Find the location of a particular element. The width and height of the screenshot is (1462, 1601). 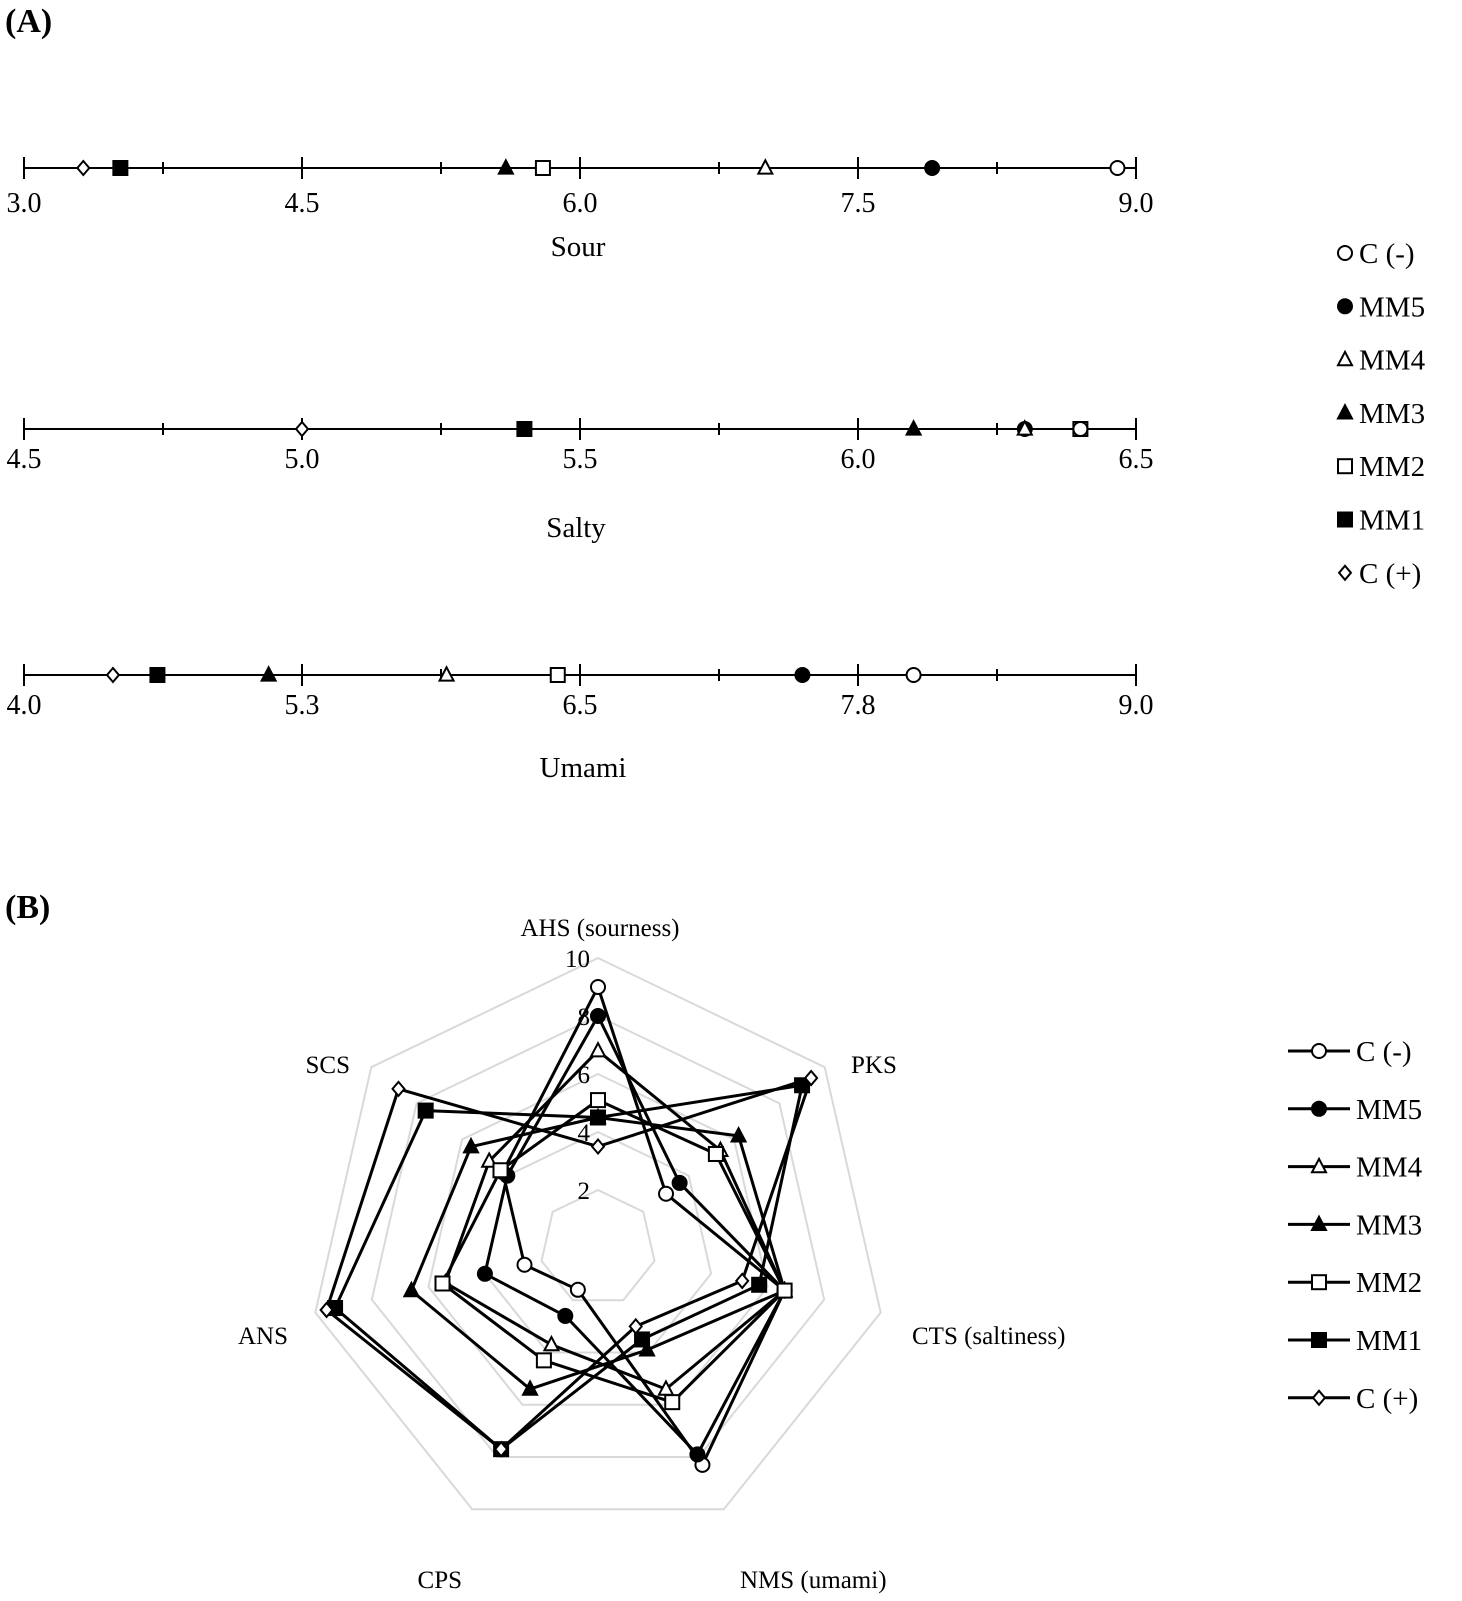

point-mm3 is located at coordinates (913, 427).